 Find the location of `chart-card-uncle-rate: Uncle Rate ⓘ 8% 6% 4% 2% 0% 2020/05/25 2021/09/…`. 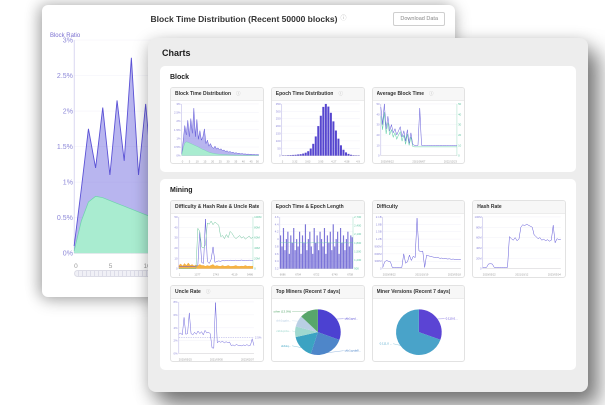

chart-card-uncle-rate: Uncle Rate ⓘ 8% 6% 4% 2% 0% 2020/05/25 2021/09/… is located at coordinates (217, 323).